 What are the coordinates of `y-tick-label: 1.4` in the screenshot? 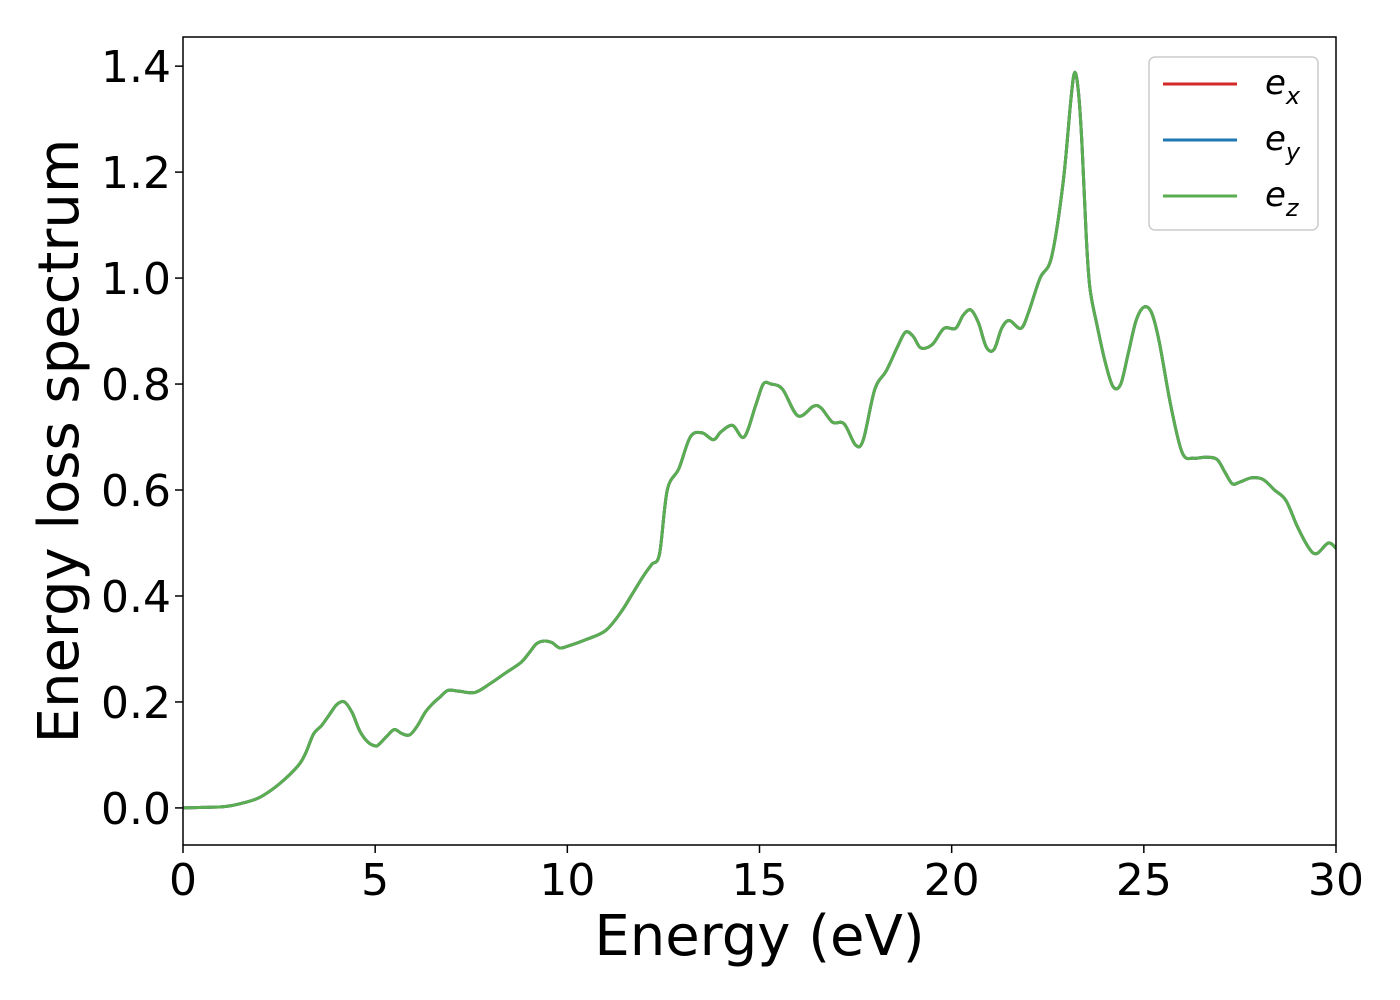 It's located at (136, 67).